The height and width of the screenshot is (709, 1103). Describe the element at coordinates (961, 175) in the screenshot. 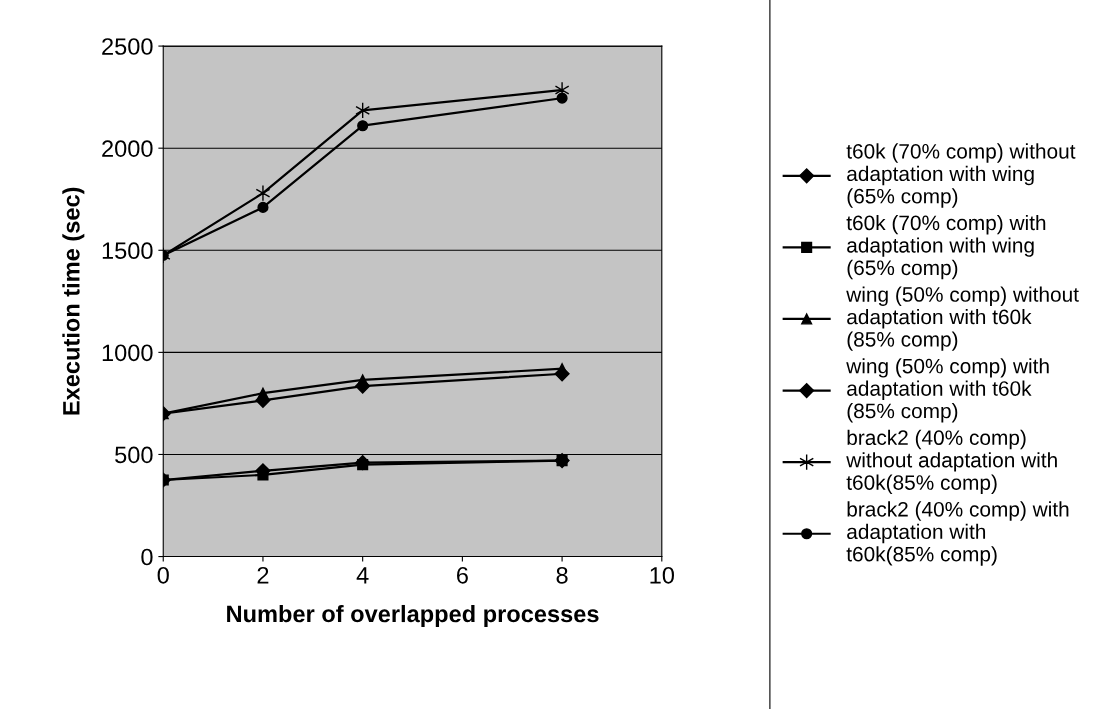

I see `legend-label: t60k (70% comp) without adaptation with wing (65% comp)` at that location.